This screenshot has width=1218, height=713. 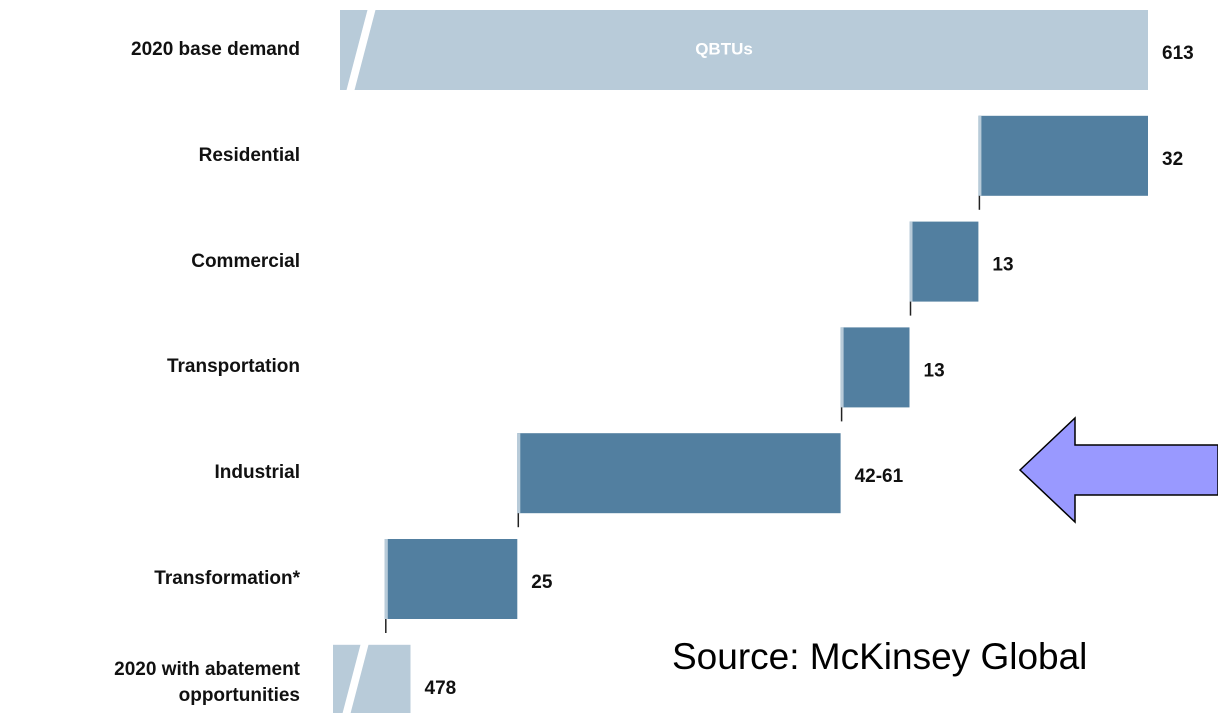 What do you see at coordinates (215, 49) in the screenshot?
I see `category-label: 2020 base demand` at bounding box center [215, 49].